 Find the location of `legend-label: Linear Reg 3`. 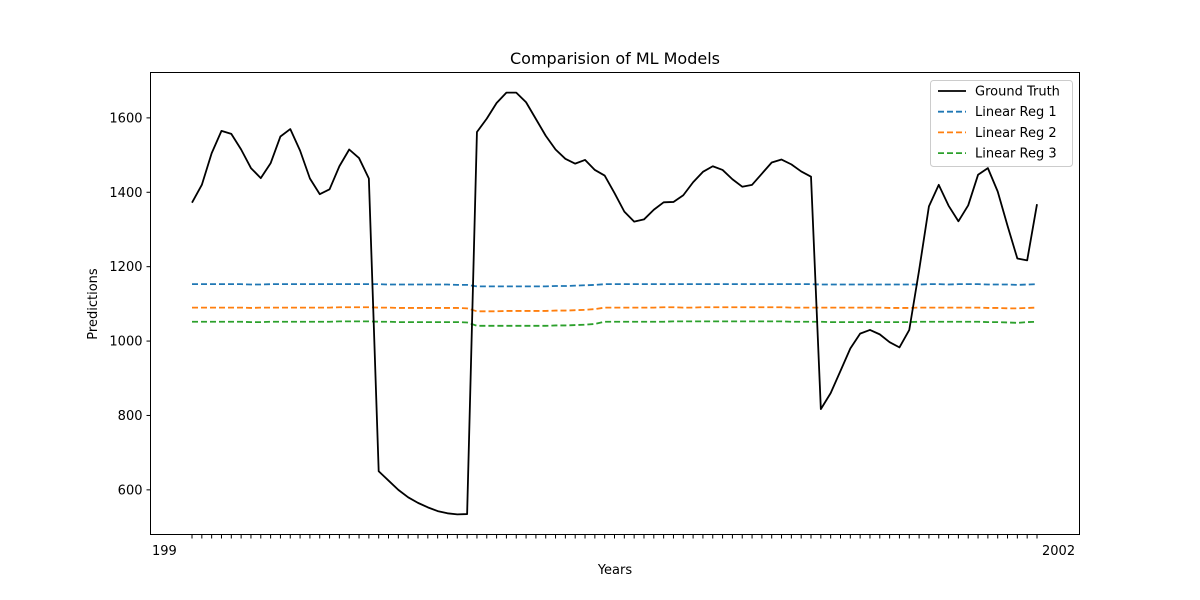

legend-label: Linear Reg 3 is located at coordinates (1016, 154).